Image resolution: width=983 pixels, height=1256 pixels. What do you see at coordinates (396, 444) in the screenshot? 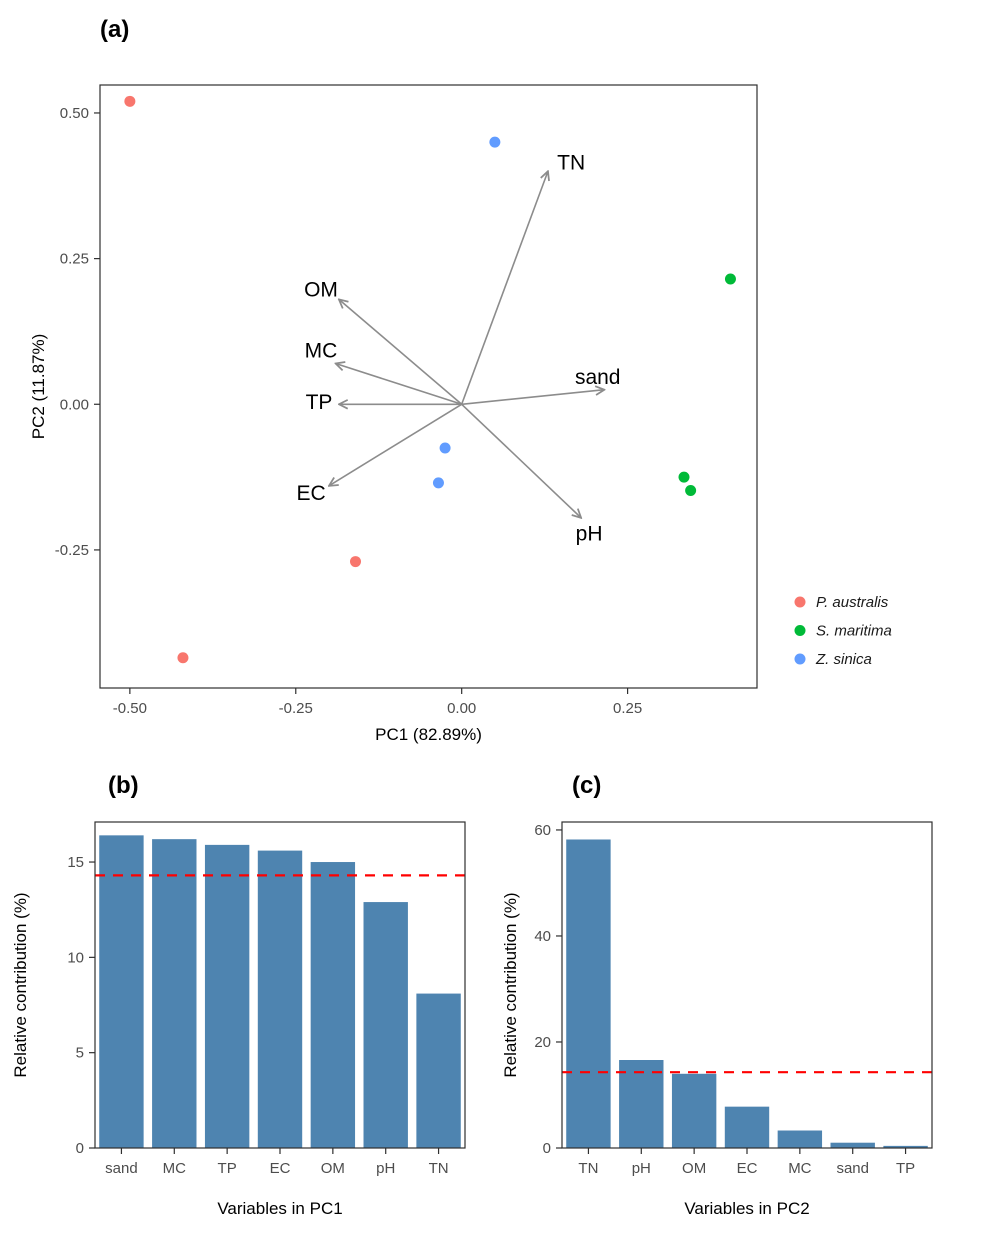
I see `loading-arrow-EC` at bounding box center [396, 444].